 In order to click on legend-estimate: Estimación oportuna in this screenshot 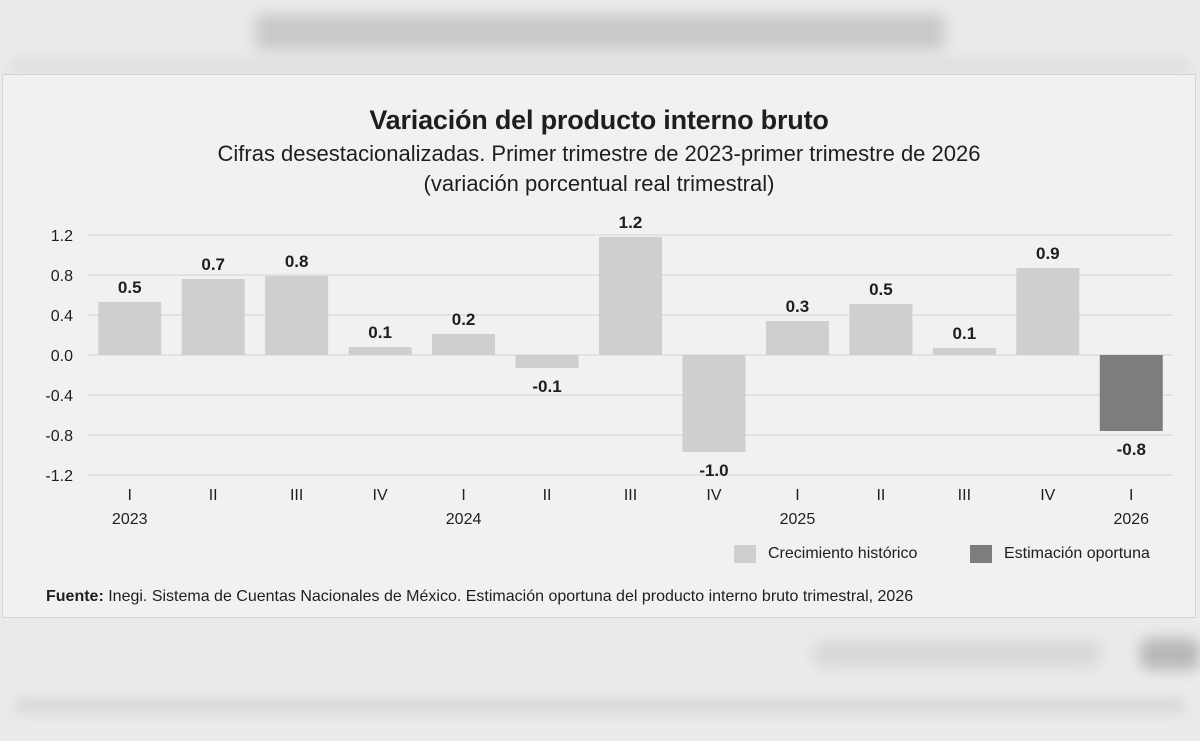, I will do `click(1060, 554)`.